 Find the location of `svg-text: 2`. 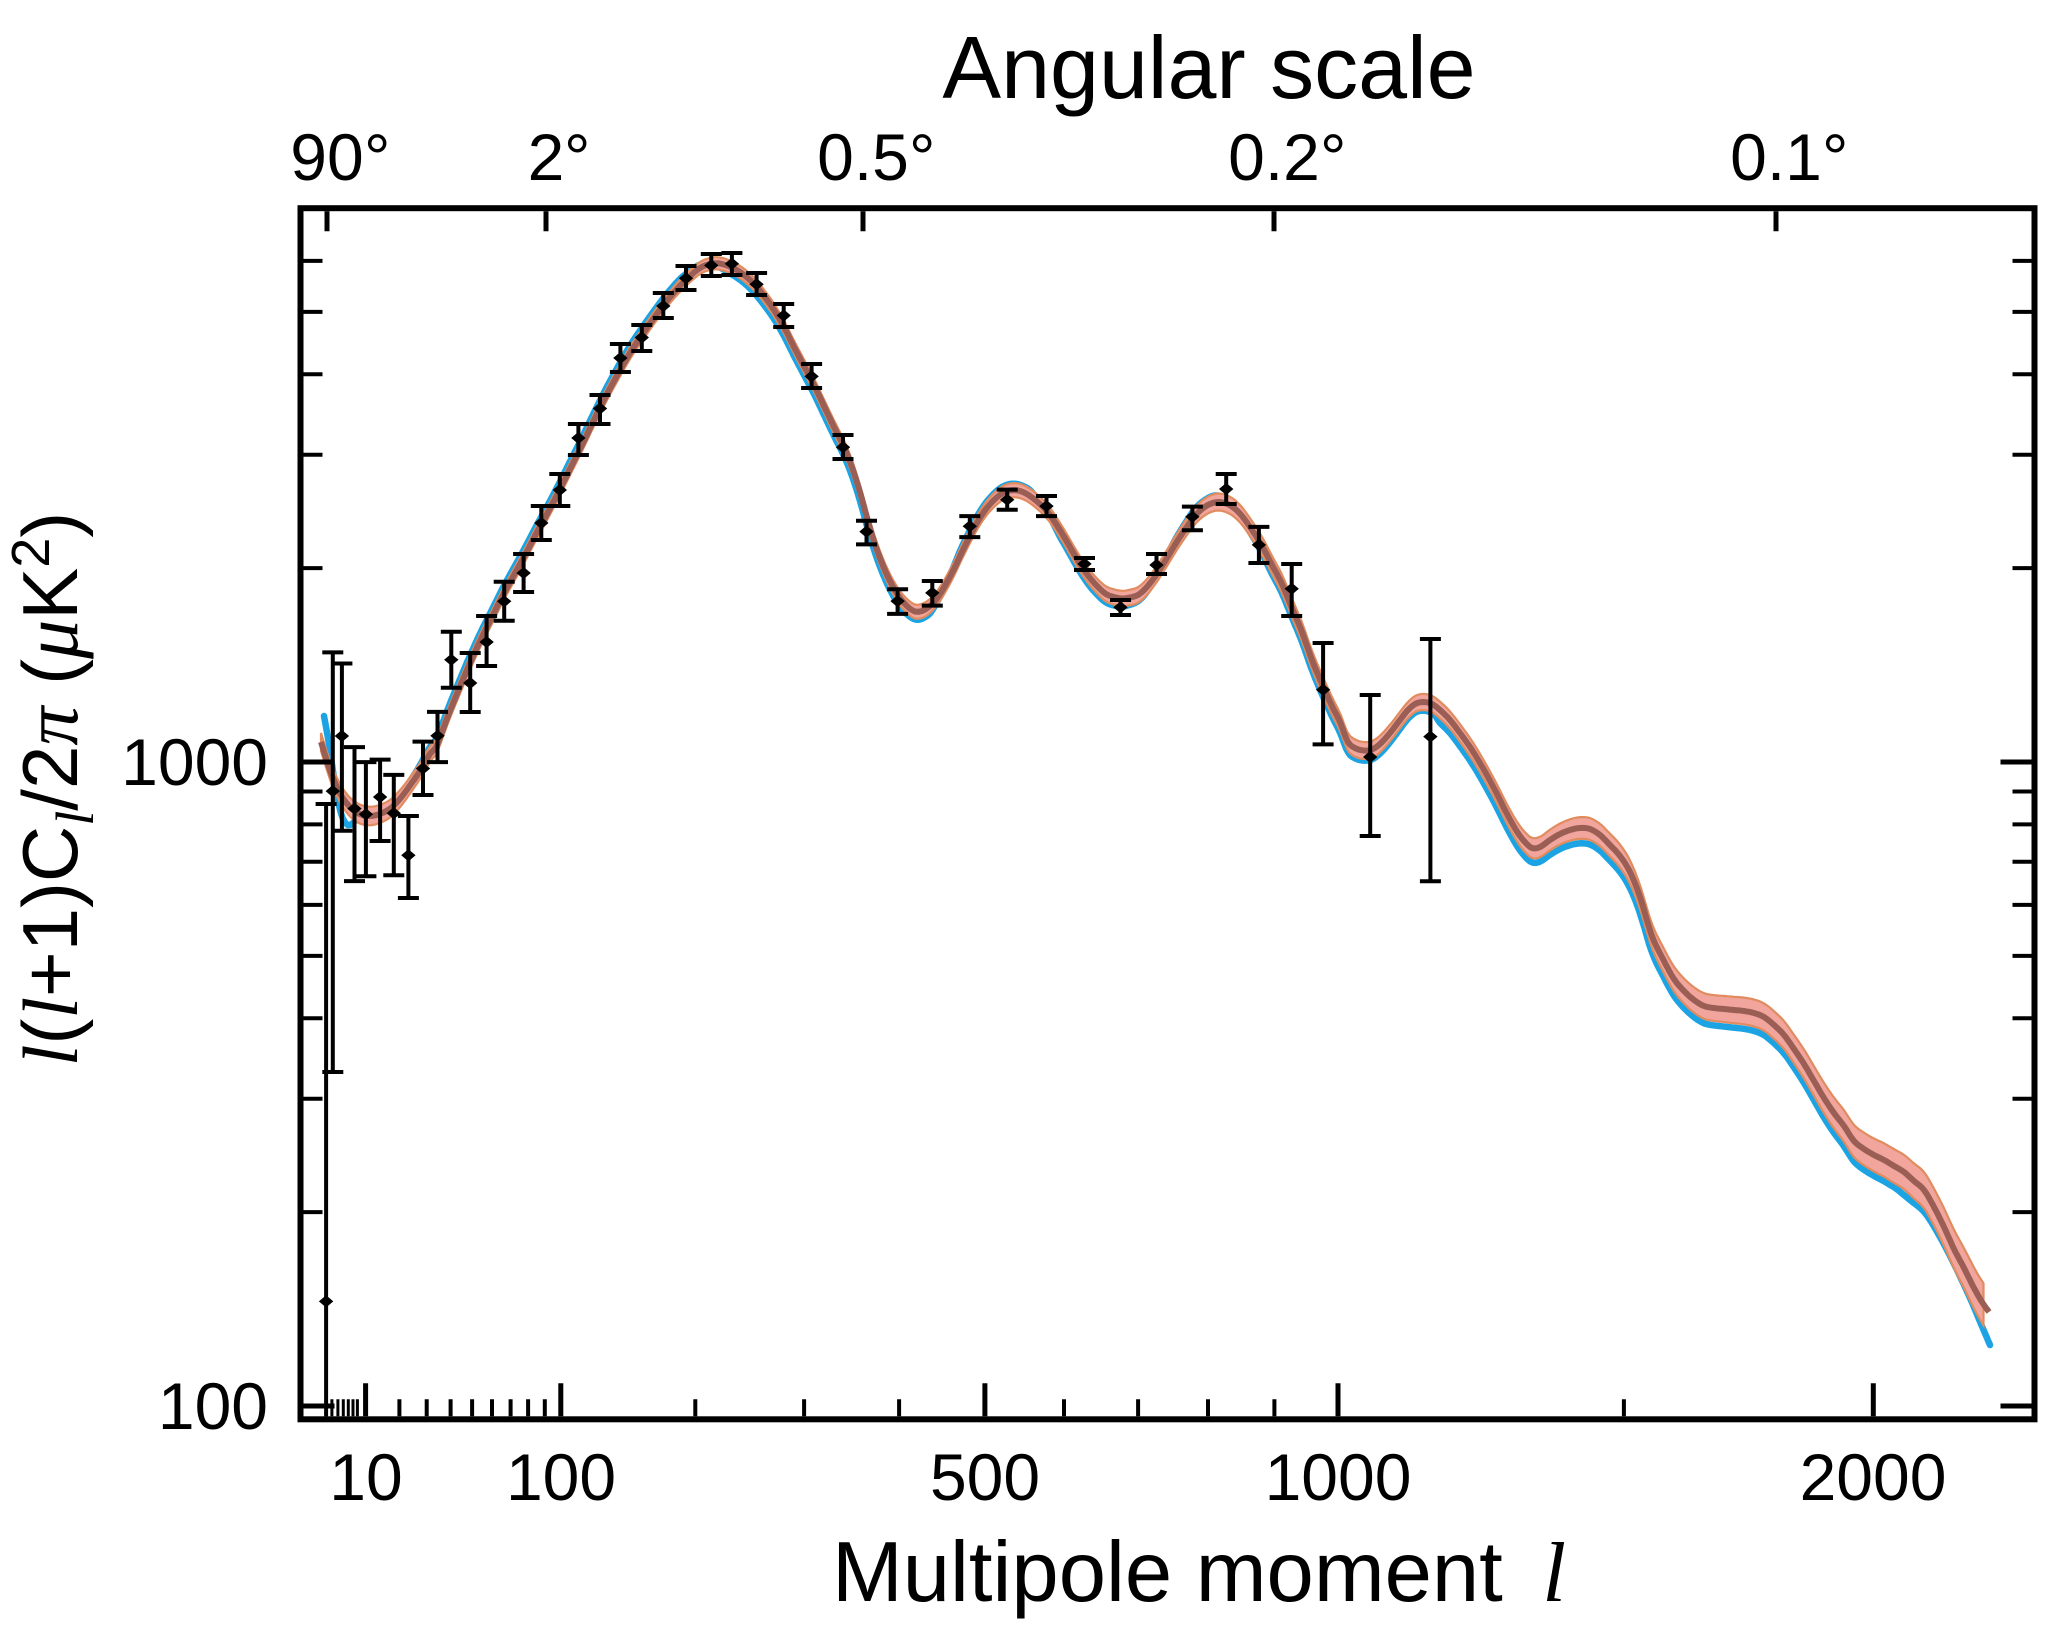

svg-text: 2 is located at coordinates (546, 157).